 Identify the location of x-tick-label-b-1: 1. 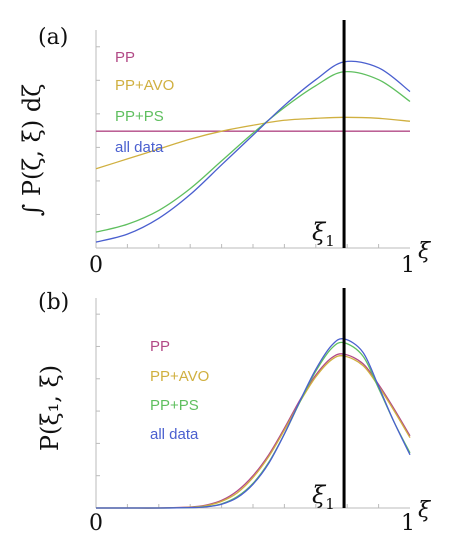
(408, 523).